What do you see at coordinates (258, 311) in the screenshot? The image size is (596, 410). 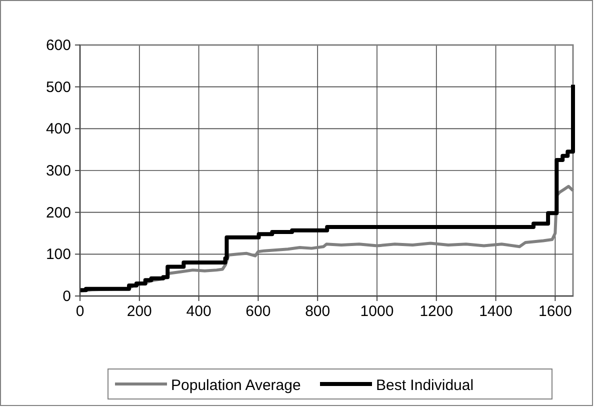 I see `x-tick-label: 600` at bounding box center [258, 311].